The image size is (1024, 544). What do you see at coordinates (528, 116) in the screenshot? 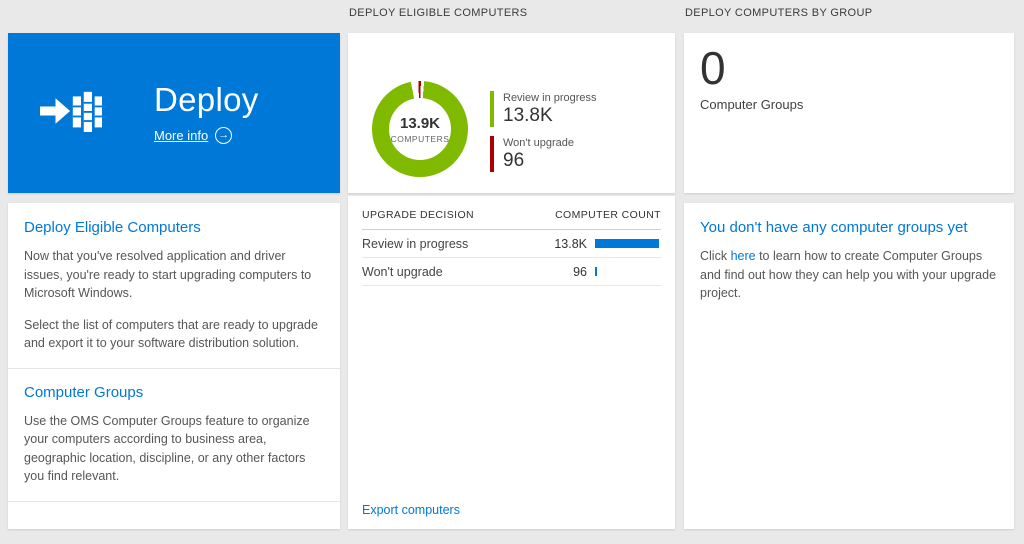
I see `legend-value: 13.8K` at bounding box center [528, 116].